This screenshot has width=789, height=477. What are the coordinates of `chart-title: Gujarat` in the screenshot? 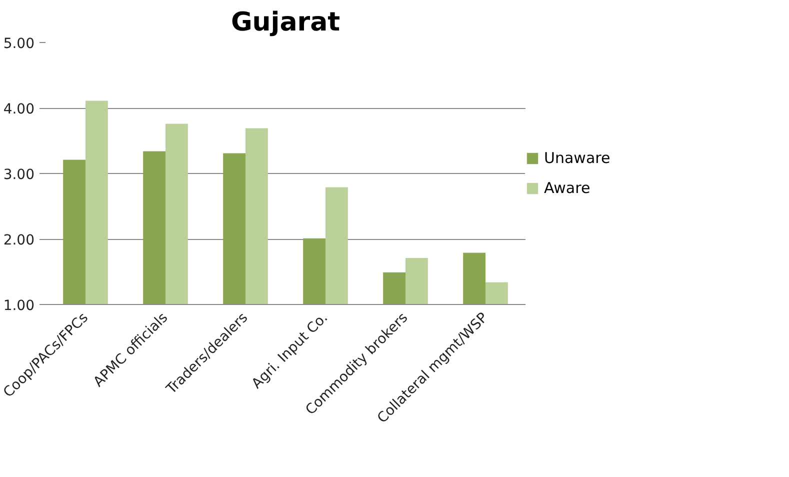 It's located at (285, 23).